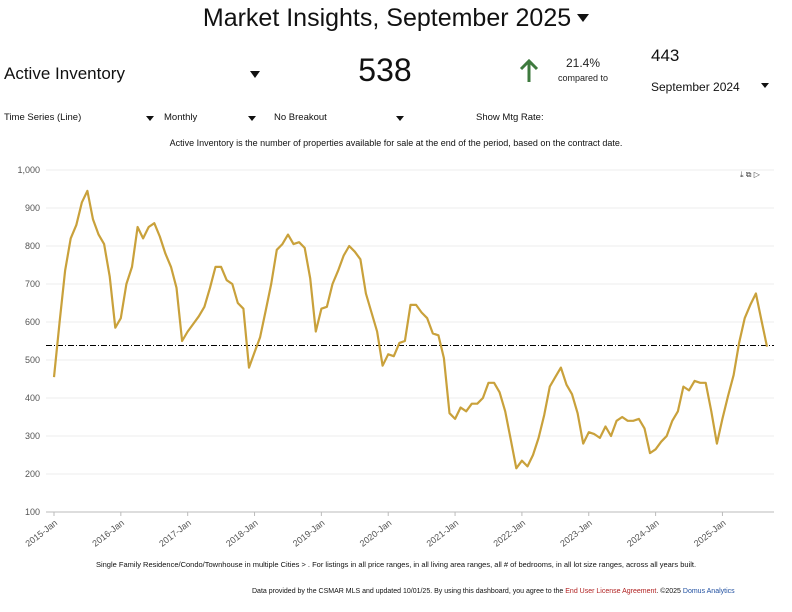 The image size is (792, 612). Describe the element at coordinates (181, 117) in the screenshot. I see `interval-label: Monthly` at that location.